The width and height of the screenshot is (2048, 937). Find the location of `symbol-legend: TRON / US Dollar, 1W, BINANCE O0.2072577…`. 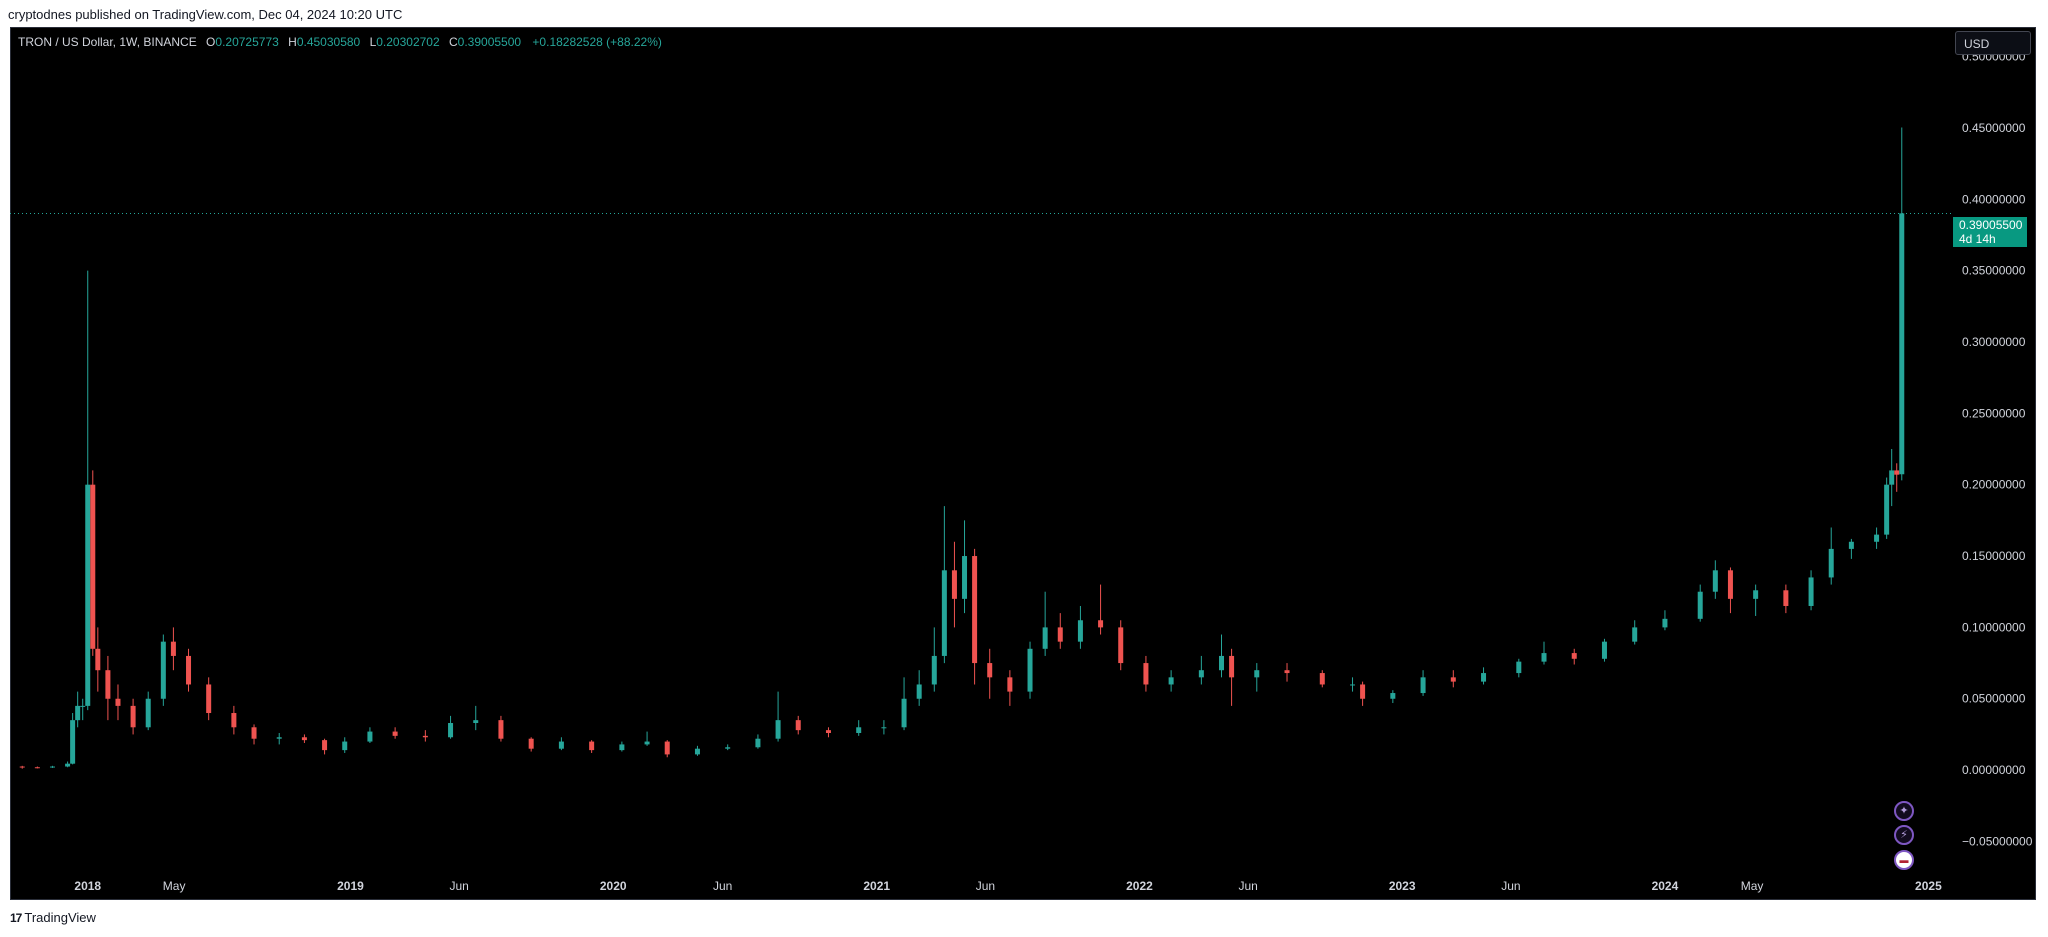

symbol-legend: TRON / US Dollar, 1W, BINANCE O0.2072577… is located at coordinates (340, 42).